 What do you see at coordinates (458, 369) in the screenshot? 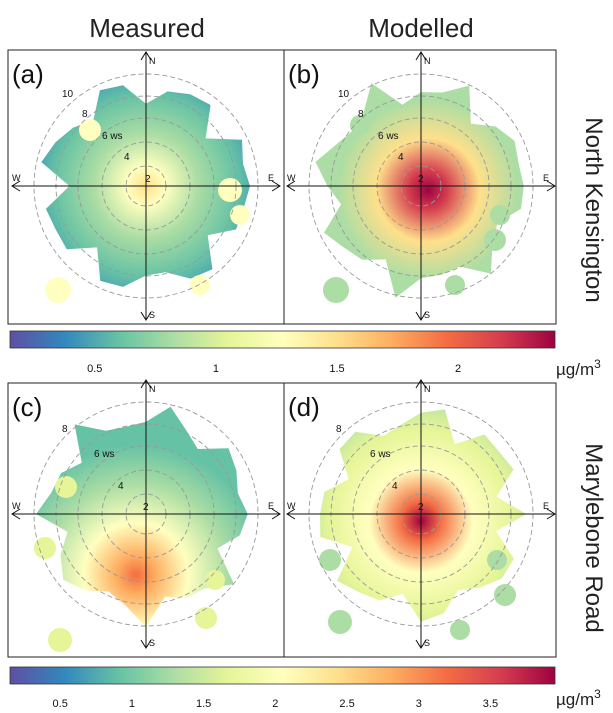
I see `colorbar-top-tick-label: 2` at bounding box center [458, 369].